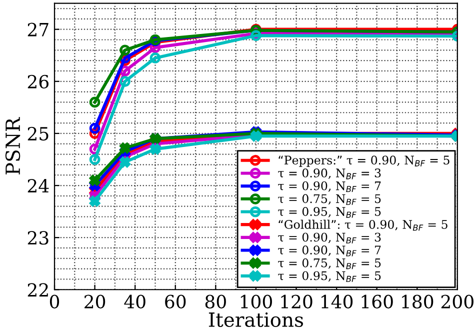 The image size is (474, 331). What do you see at coordinates (55, 301) in the screenshot?
I see `x-tick-label: 0` at bounding box center [55, 301].